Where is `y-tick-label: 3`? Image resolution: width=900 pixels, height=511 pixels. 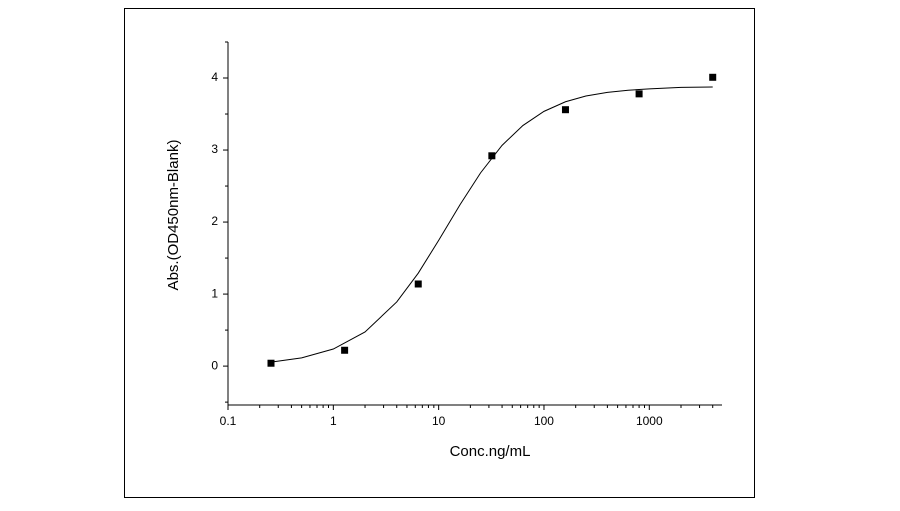 y-tick-label: 3 is located at coordinates (214, 149).